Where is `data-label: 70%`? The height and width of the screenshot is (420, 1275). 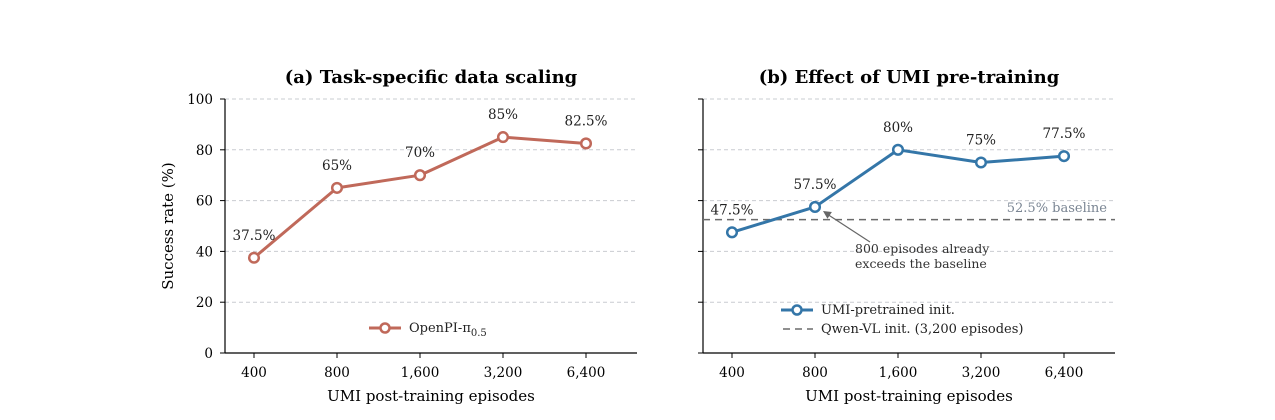 data-label: 70% is located at coordinates (420, 153).